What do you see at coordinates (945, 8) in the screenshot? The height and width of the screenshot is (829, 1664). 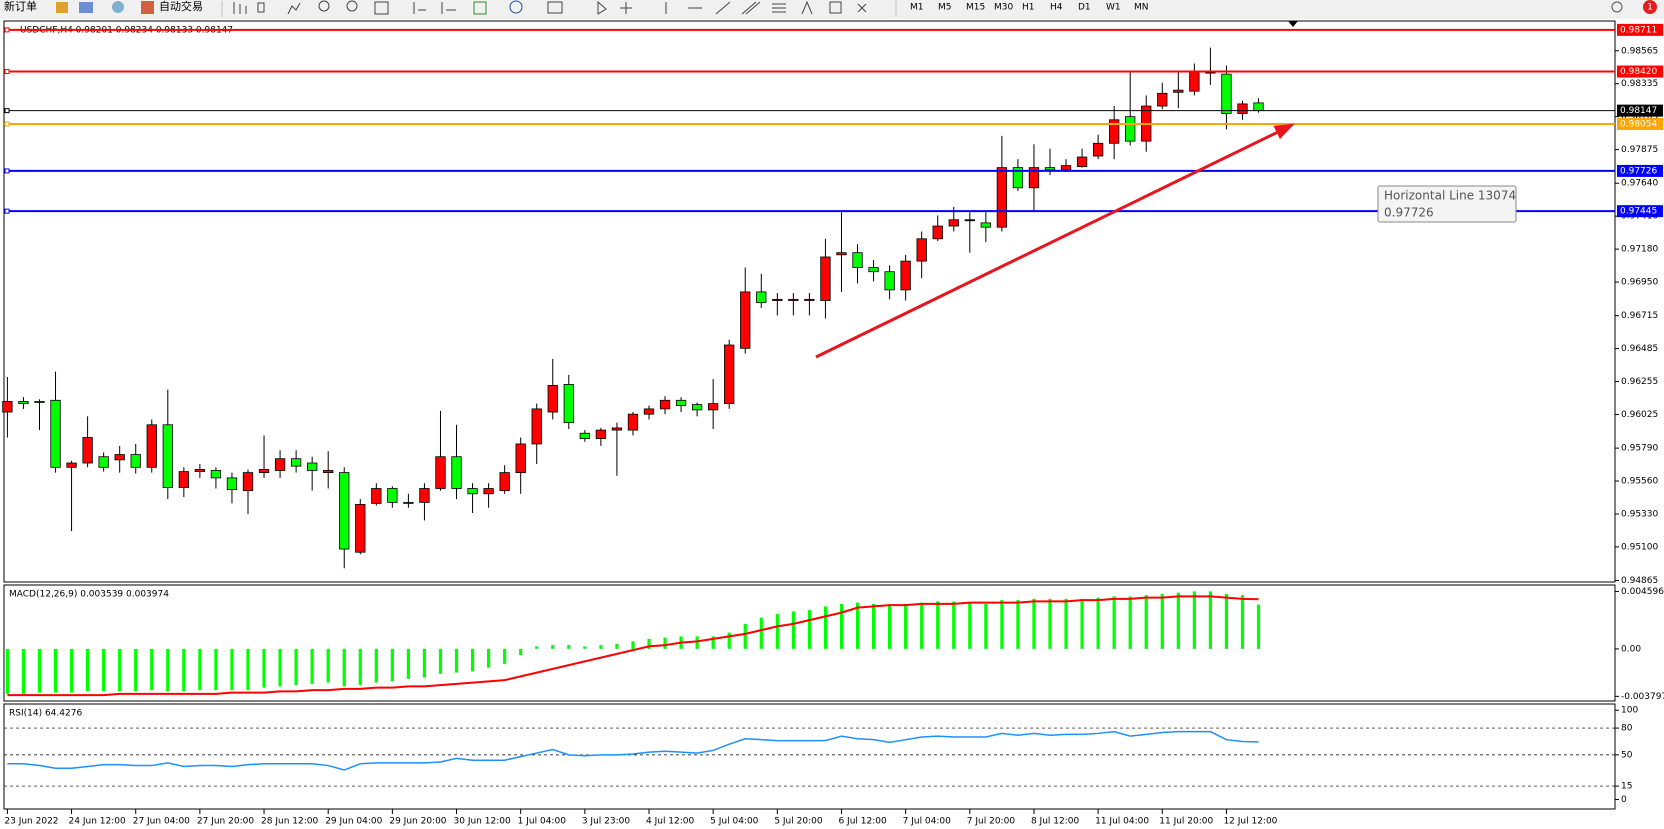 I see `timeframe-button: M5` at bounding box center [945, 8].